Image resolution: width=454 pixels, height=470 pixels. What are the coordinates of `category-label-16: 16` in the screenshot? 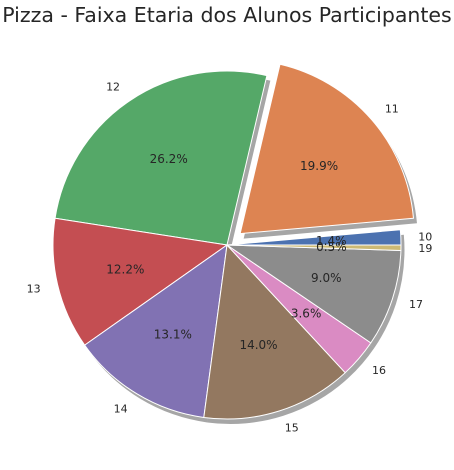 It's located at (379, 370).